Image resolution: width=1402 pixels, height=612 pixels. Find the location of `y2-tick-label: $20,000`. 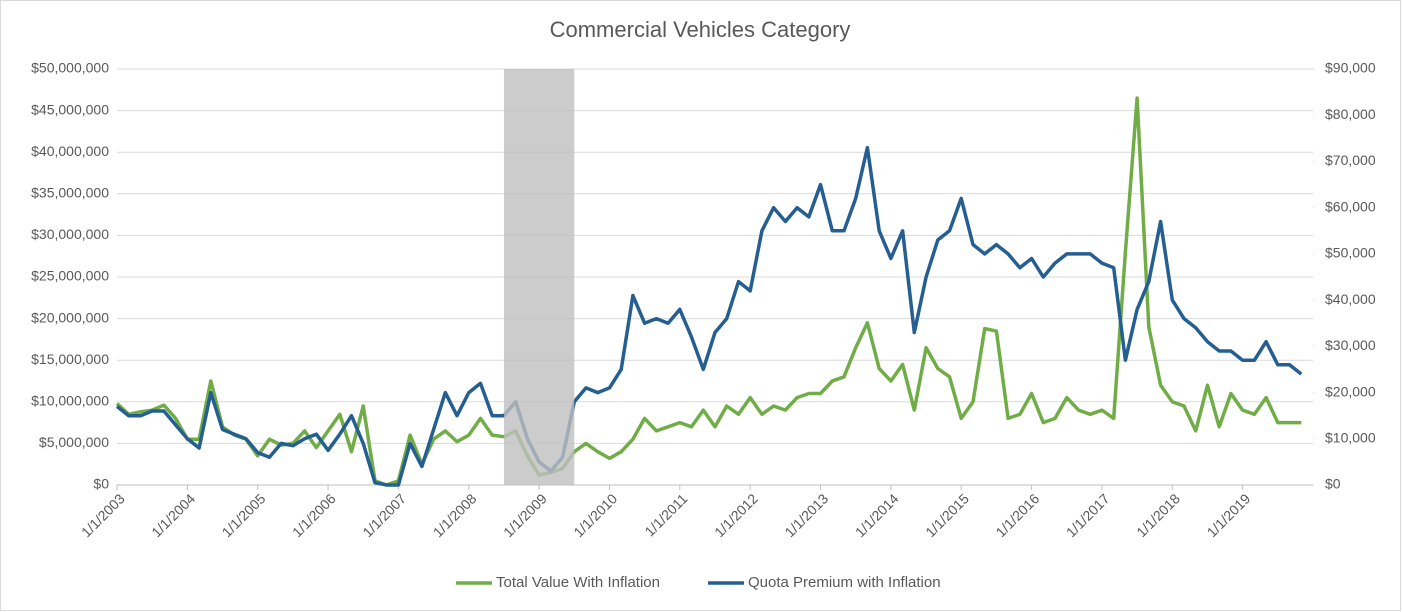

y2-tick-label: $20,000 is located at coordinates (1350, 391).